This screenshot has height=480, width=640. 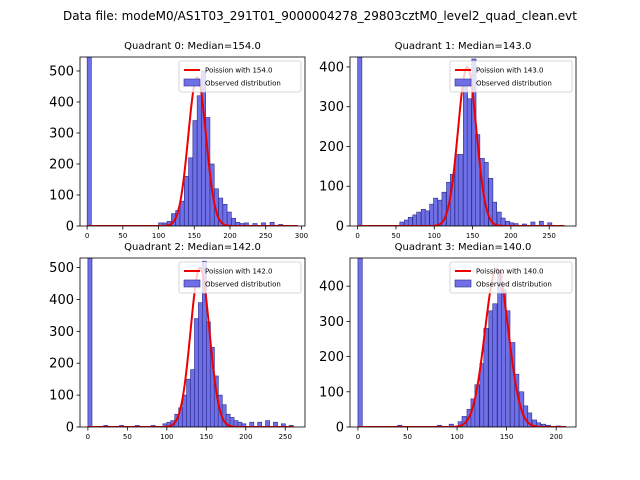 I want to click on subplot-title: Quadrant 2: Median=142.0, so click(x=192, y=247).